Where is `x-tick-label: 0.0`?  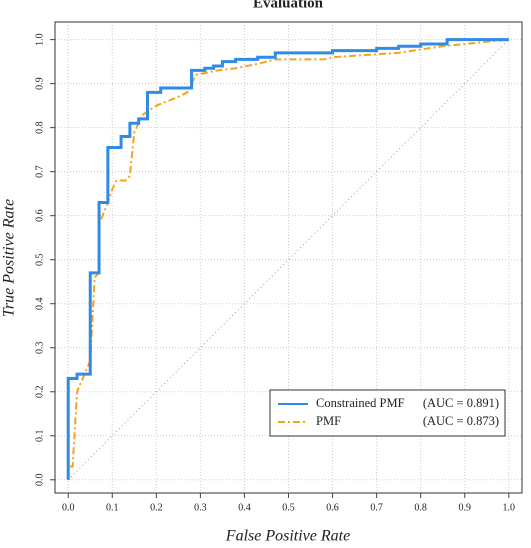
x-tick-label: 0.0 is located at coordinates (68, 507).